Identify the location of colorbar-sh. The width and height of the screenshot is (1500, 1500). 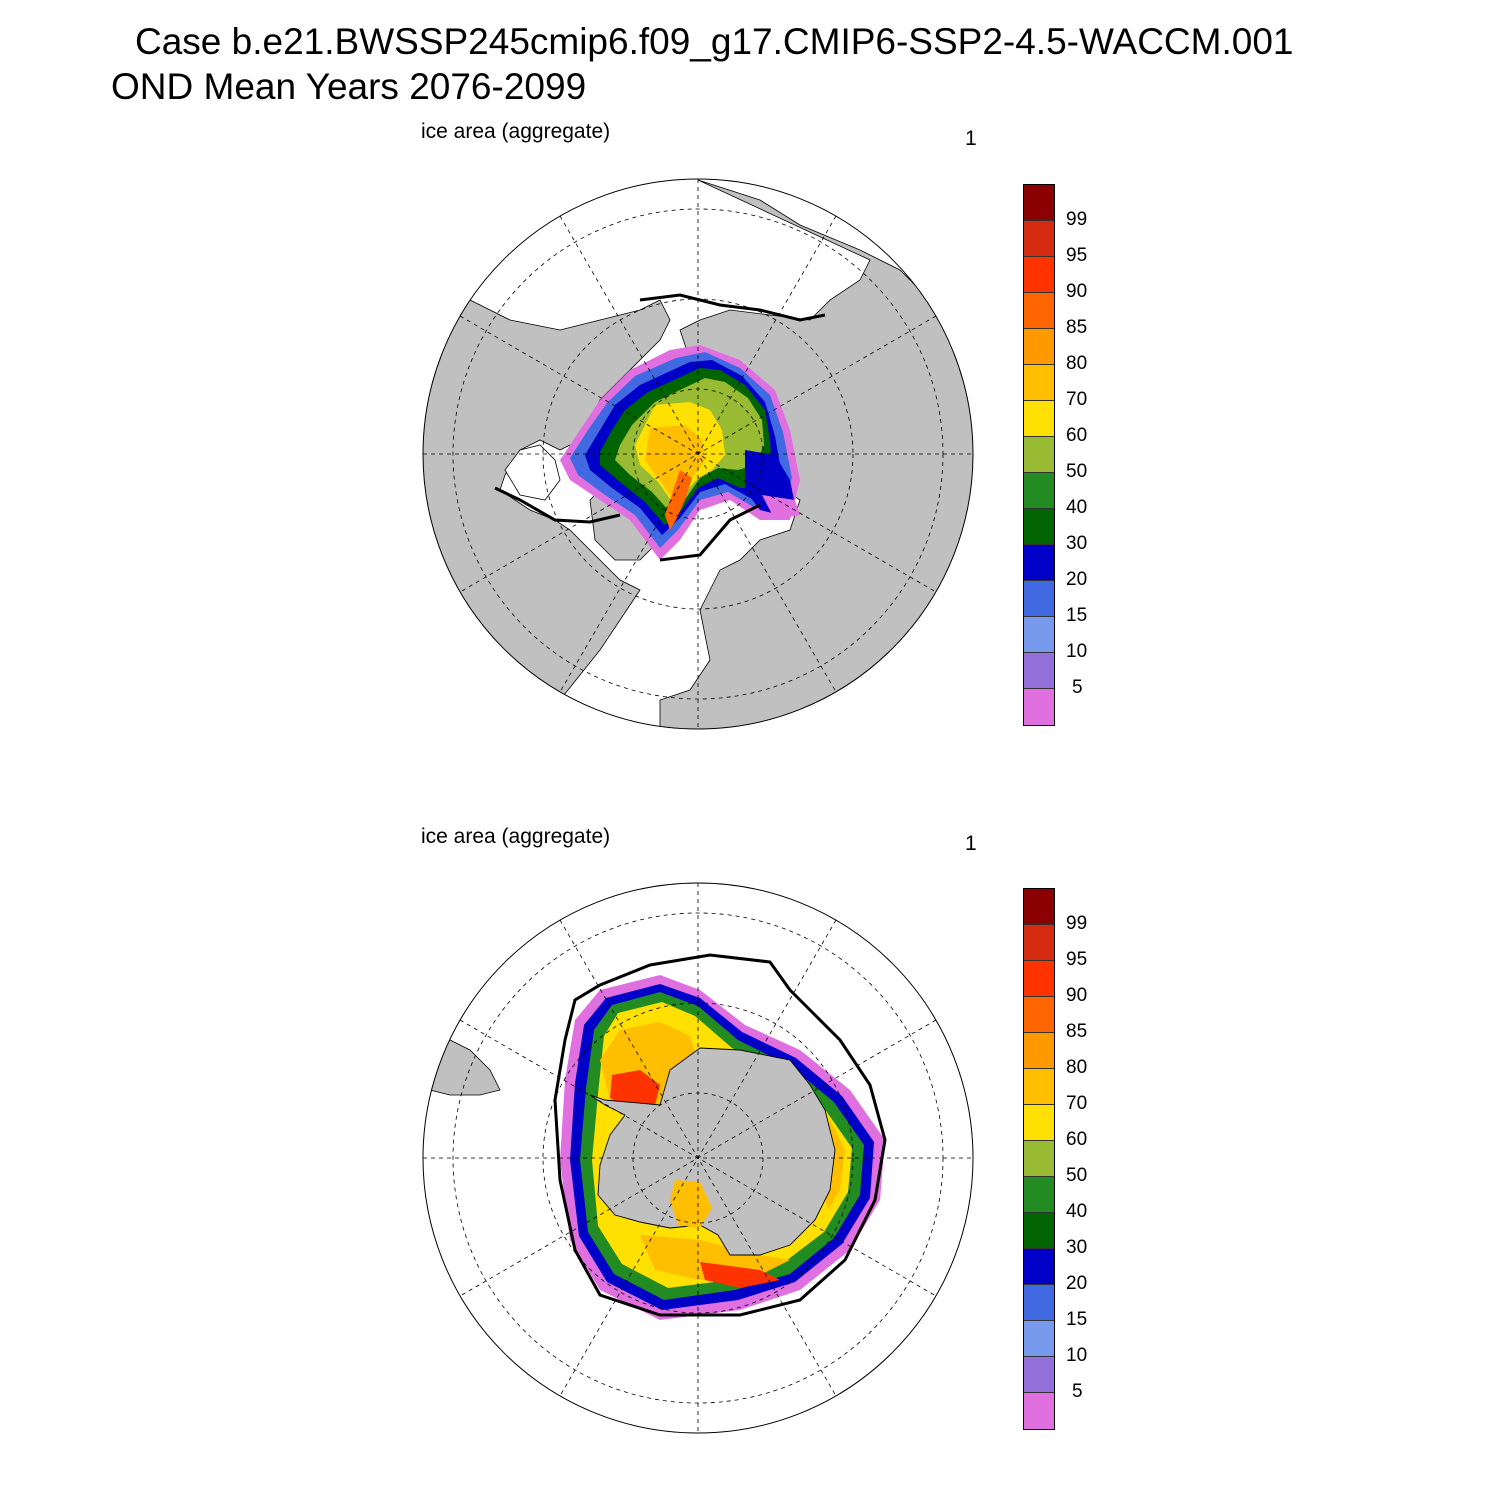
(1039, 1159).